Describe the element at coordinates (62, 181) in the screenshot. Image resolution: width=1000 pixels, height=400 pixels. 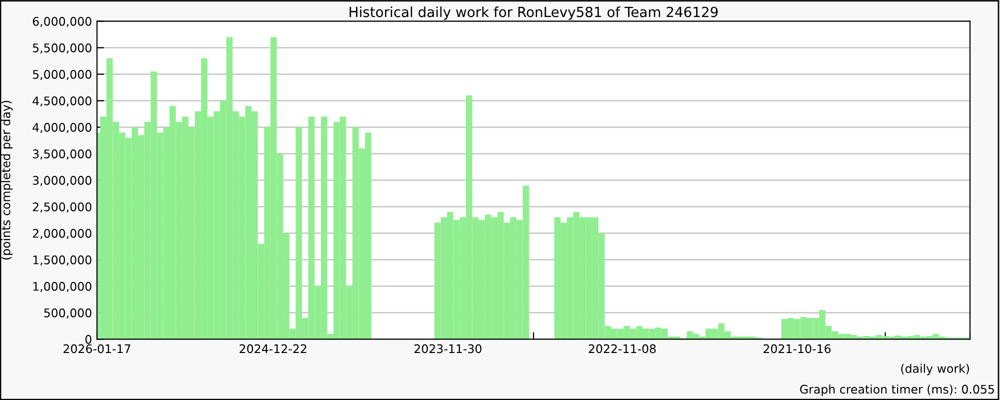
I see `y-tick-label: 3,000,000` at that location.